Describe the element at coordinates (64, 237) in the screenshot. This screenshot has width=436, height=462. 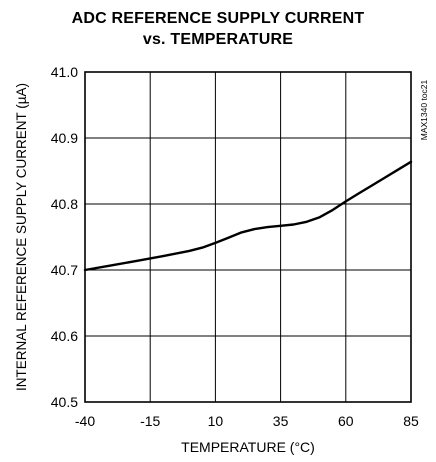
I see `y-tick-labels: 41.0 40.9 40.8 40.7 40.6 40.5` at that location.